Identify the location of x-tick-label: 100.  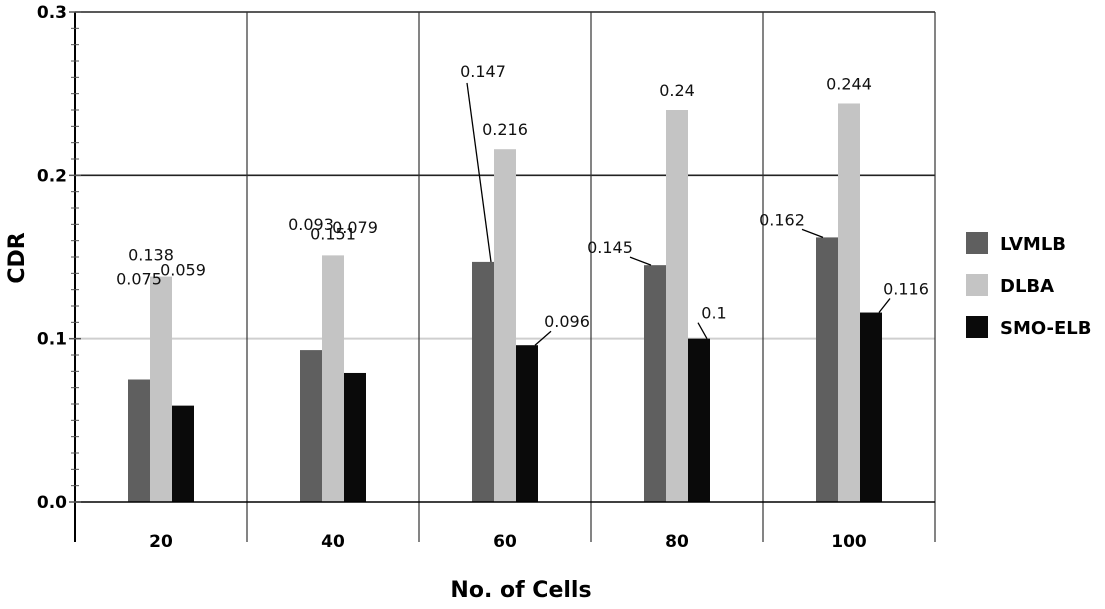
(849, 542).